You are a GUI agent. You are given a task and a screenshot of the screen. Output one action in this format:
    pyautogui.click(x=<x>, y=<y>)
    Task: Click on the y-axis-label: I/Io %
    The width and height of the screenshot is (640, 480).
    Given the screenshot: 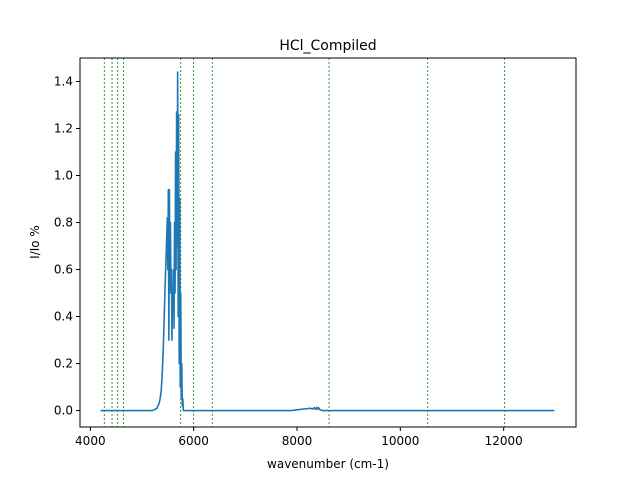 What is the action you would take?
    pyautogui.click(x=35, y=242)
    